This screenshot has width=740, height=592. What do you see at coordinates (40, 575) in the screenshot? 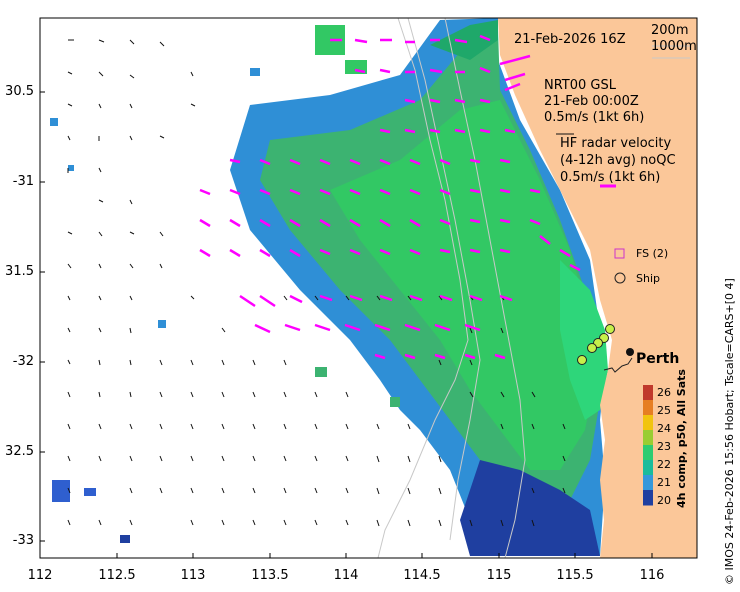
I see `x-tick-label: 112` at bounding box center [40, 575].